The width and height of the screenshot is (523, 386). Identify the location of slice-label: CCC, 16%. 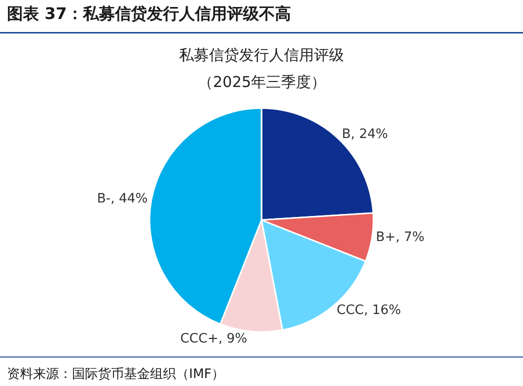
(368, 310).